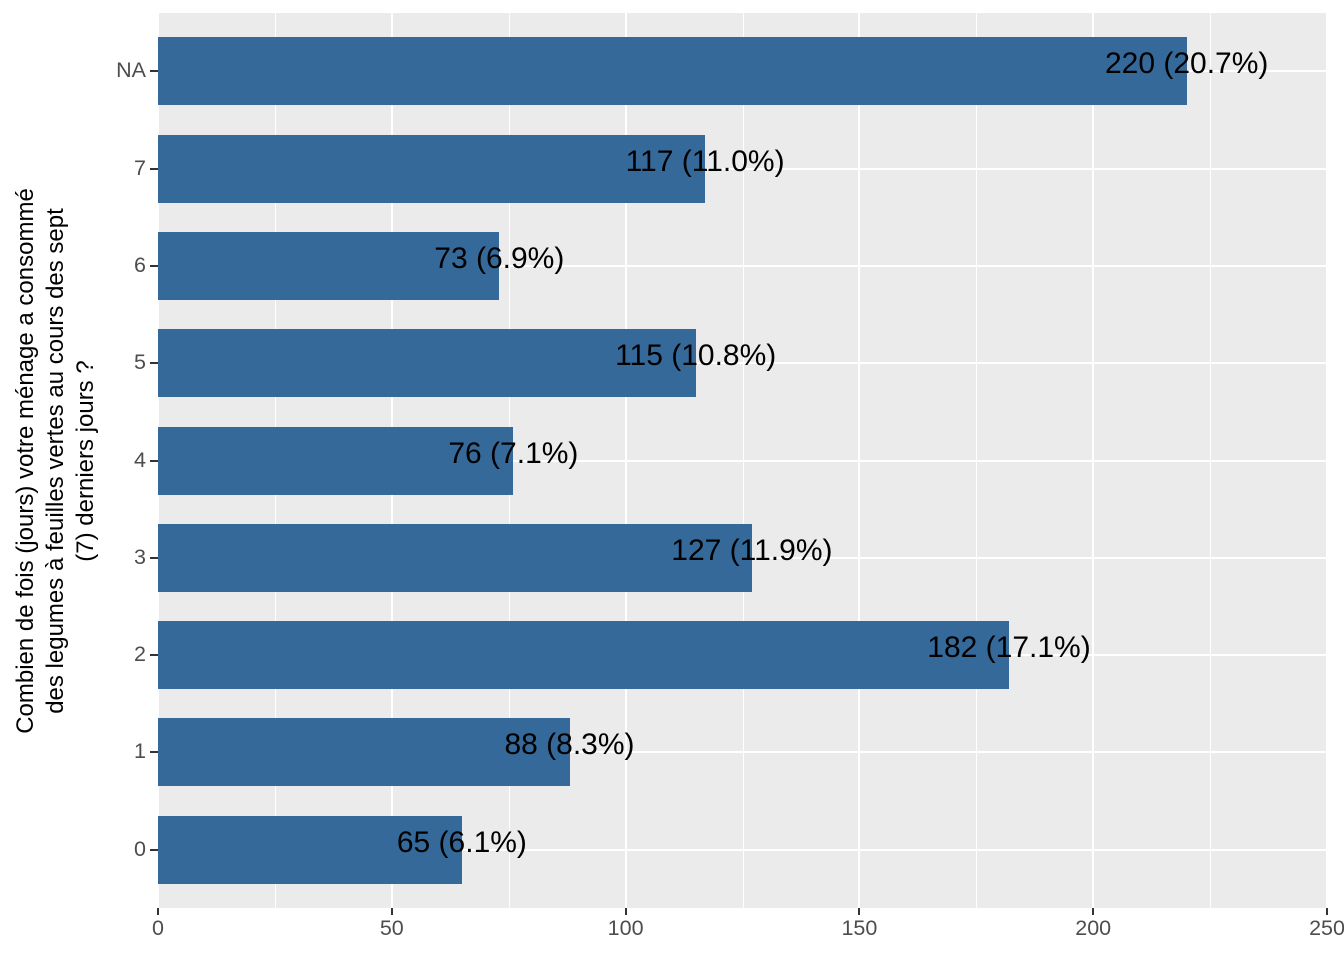 The width and height of the screenshot is (1344, 960). I want to click on x-axis-tick-label: 0, so click(158, 928).